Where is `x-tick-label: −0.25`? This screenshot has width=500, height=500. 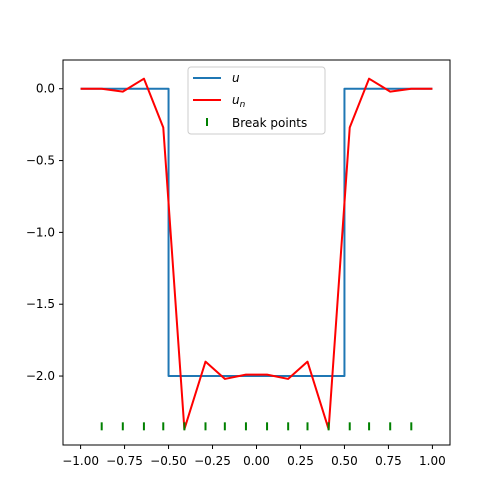 x-tick-label: −0.25 is located at coordinates (212, 461).